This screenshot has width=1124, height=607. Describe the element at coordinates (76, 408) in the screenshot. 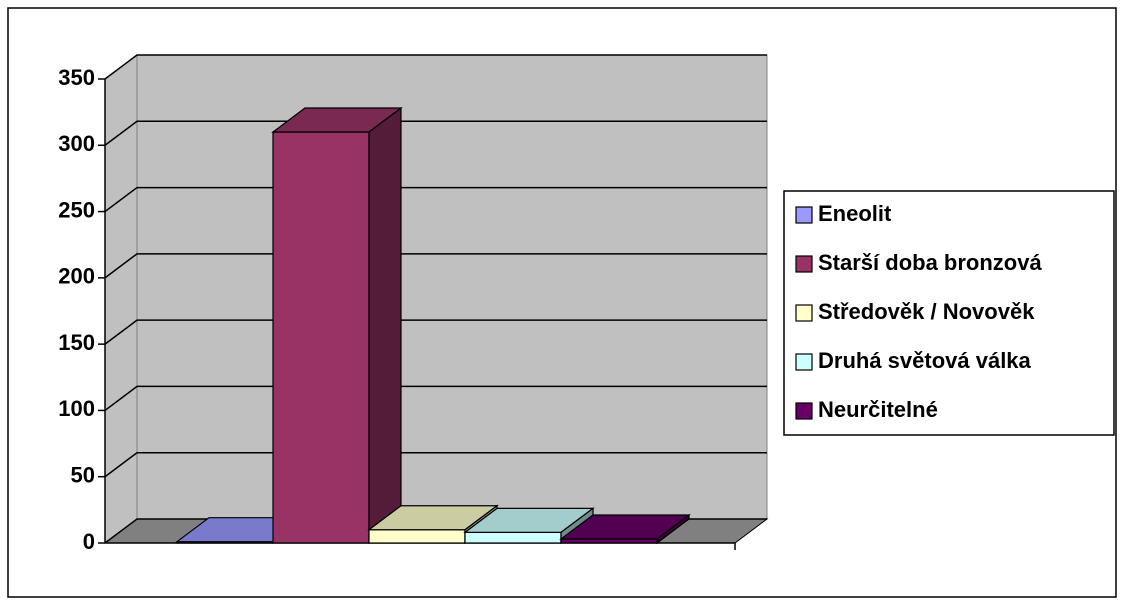

I see `y-tick-label: 100` at that location.